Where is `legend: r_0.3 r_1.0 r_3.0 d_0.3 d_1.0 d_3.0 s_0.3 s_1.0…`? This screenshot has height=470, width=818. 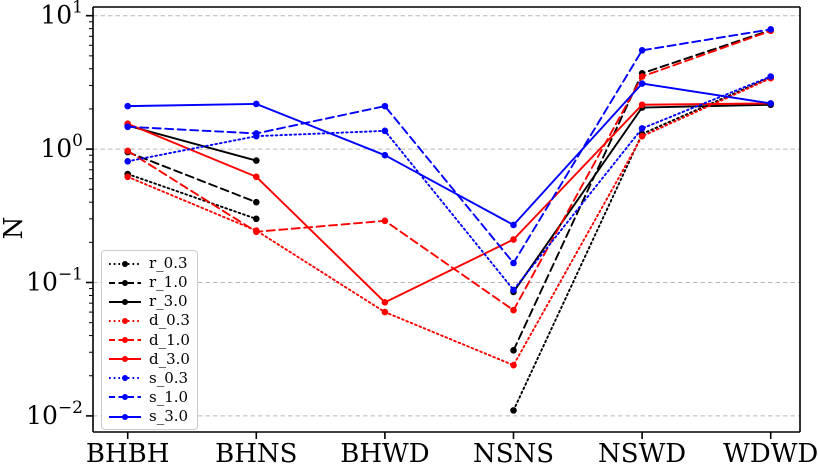 legend: r_0.3 r_1.0 r_3.0 d_0.3 d_1.0 d_3.0 s_0.3 s_1.0… is located at coordinates (149, 340).